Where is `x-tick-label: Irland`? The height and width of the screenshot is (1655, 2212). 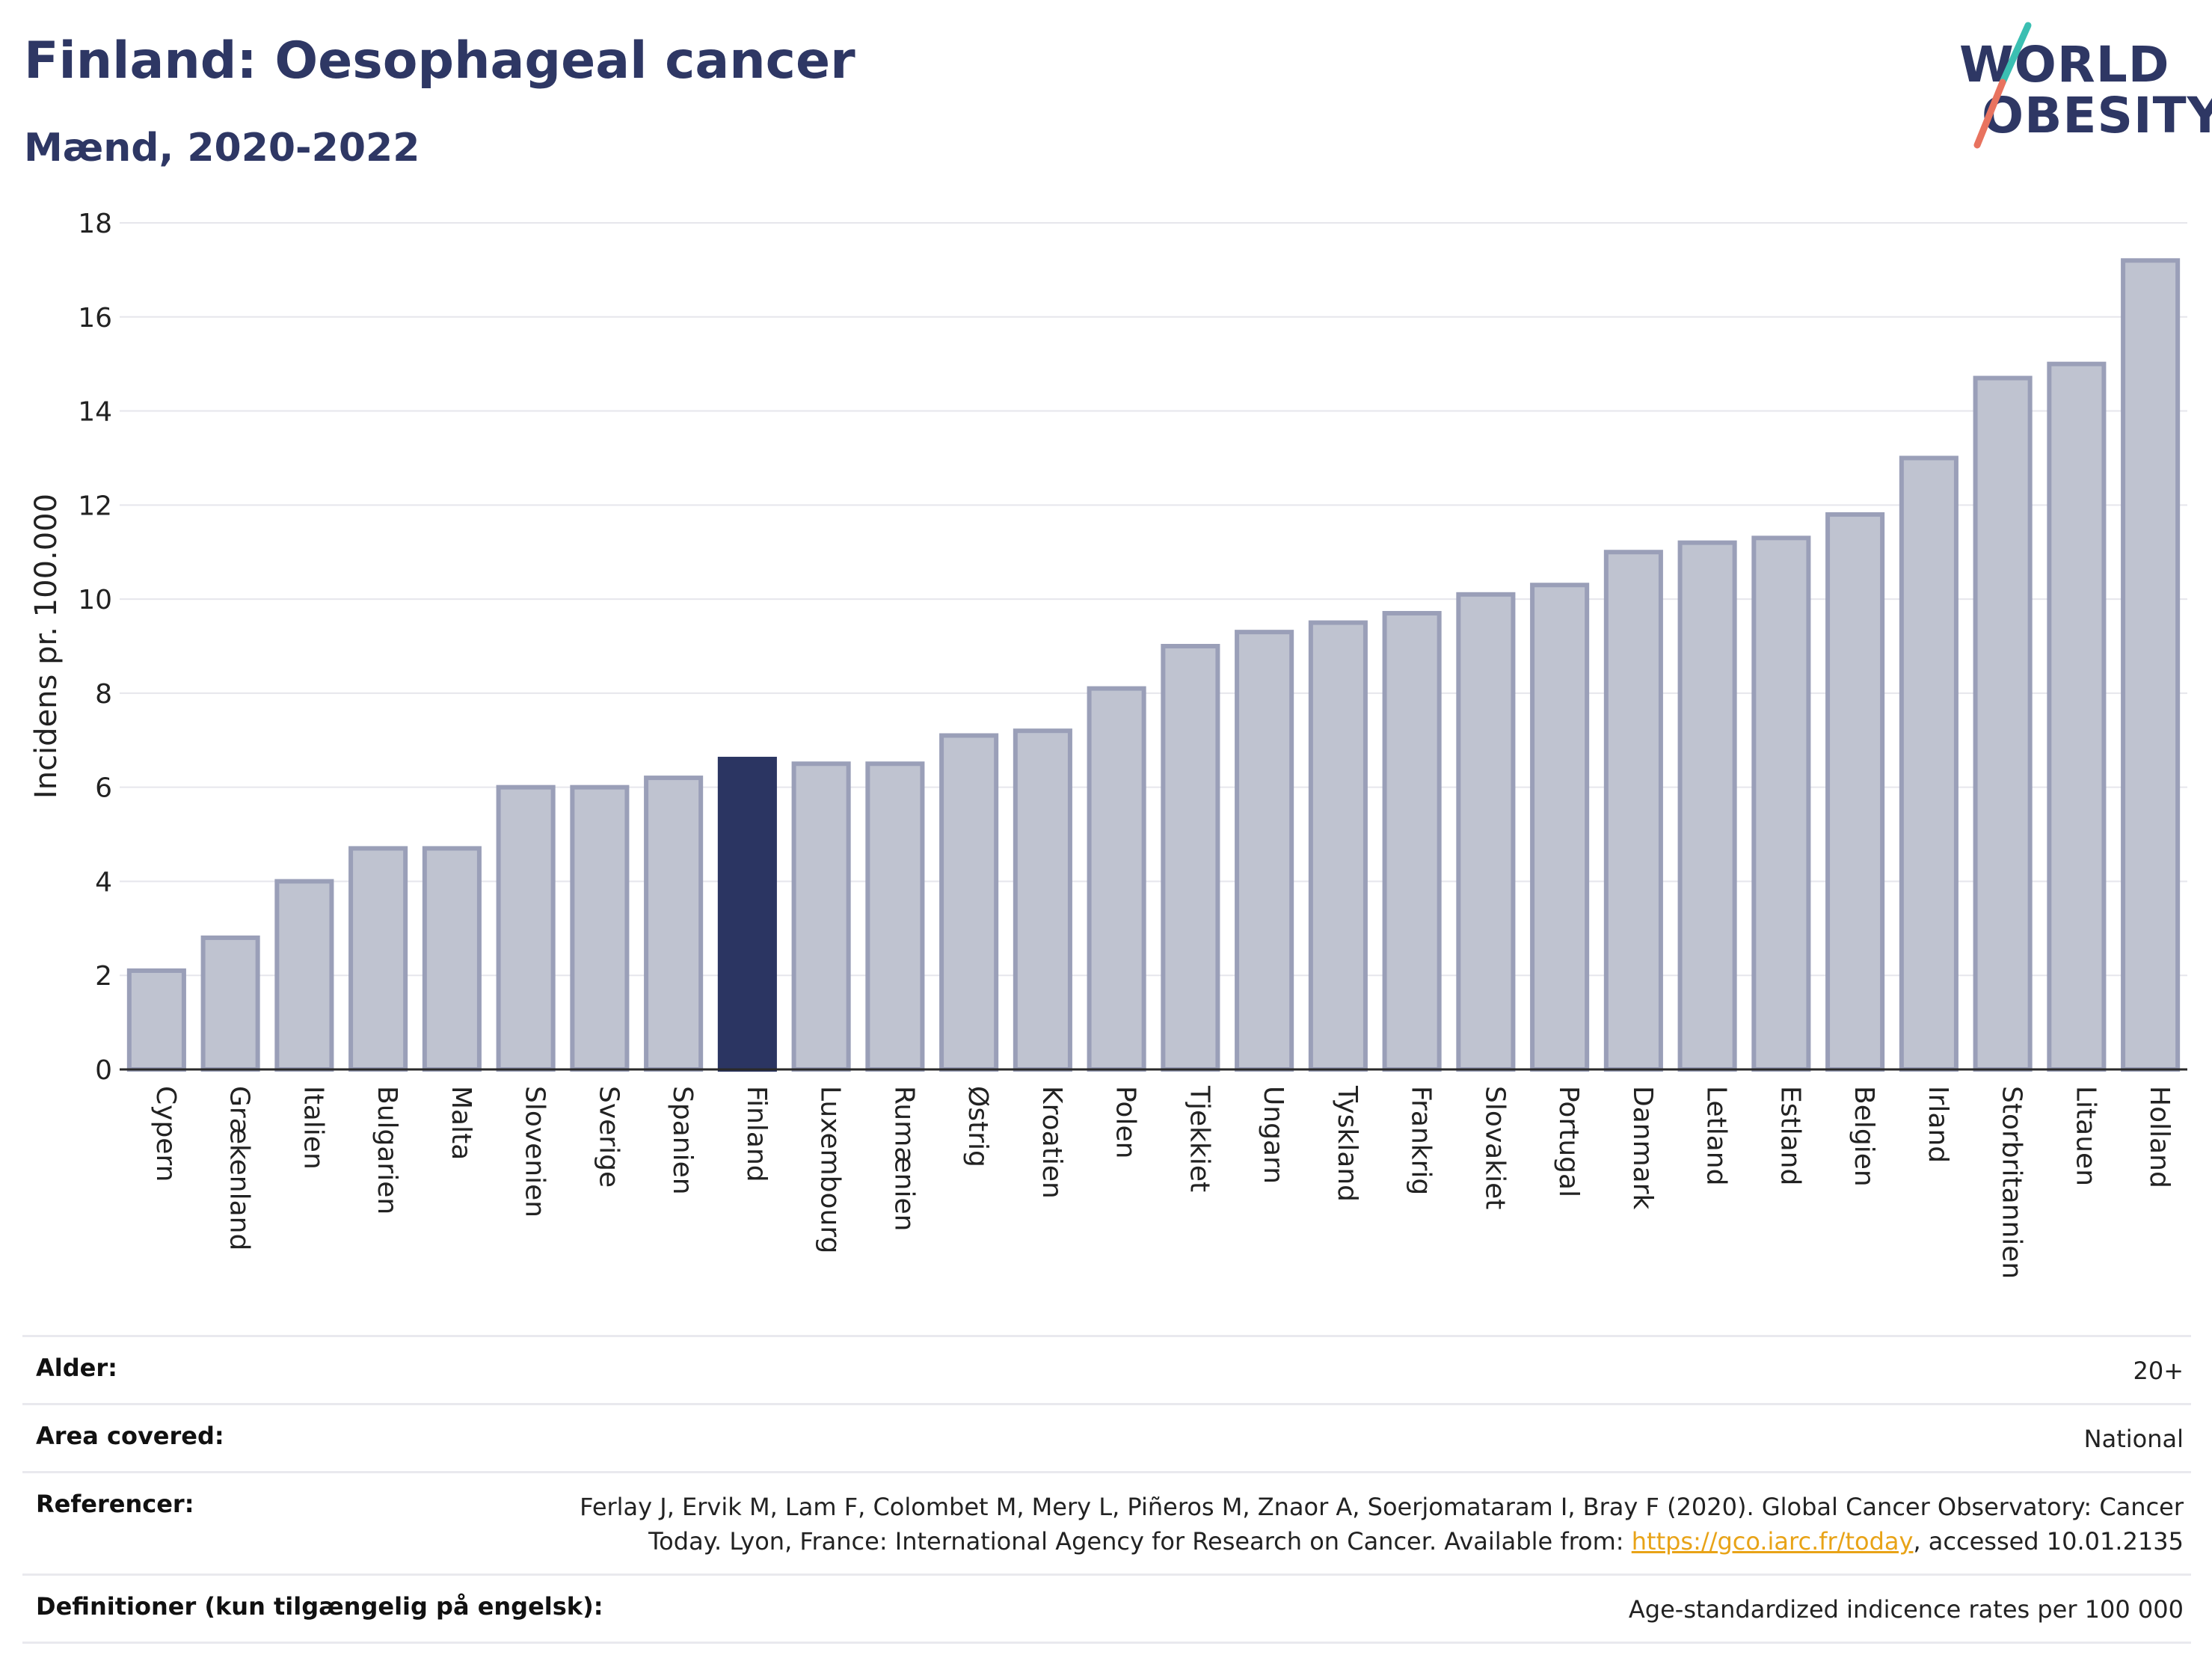
x-tick-label: Irland is located at coordinates (1938, 1124).